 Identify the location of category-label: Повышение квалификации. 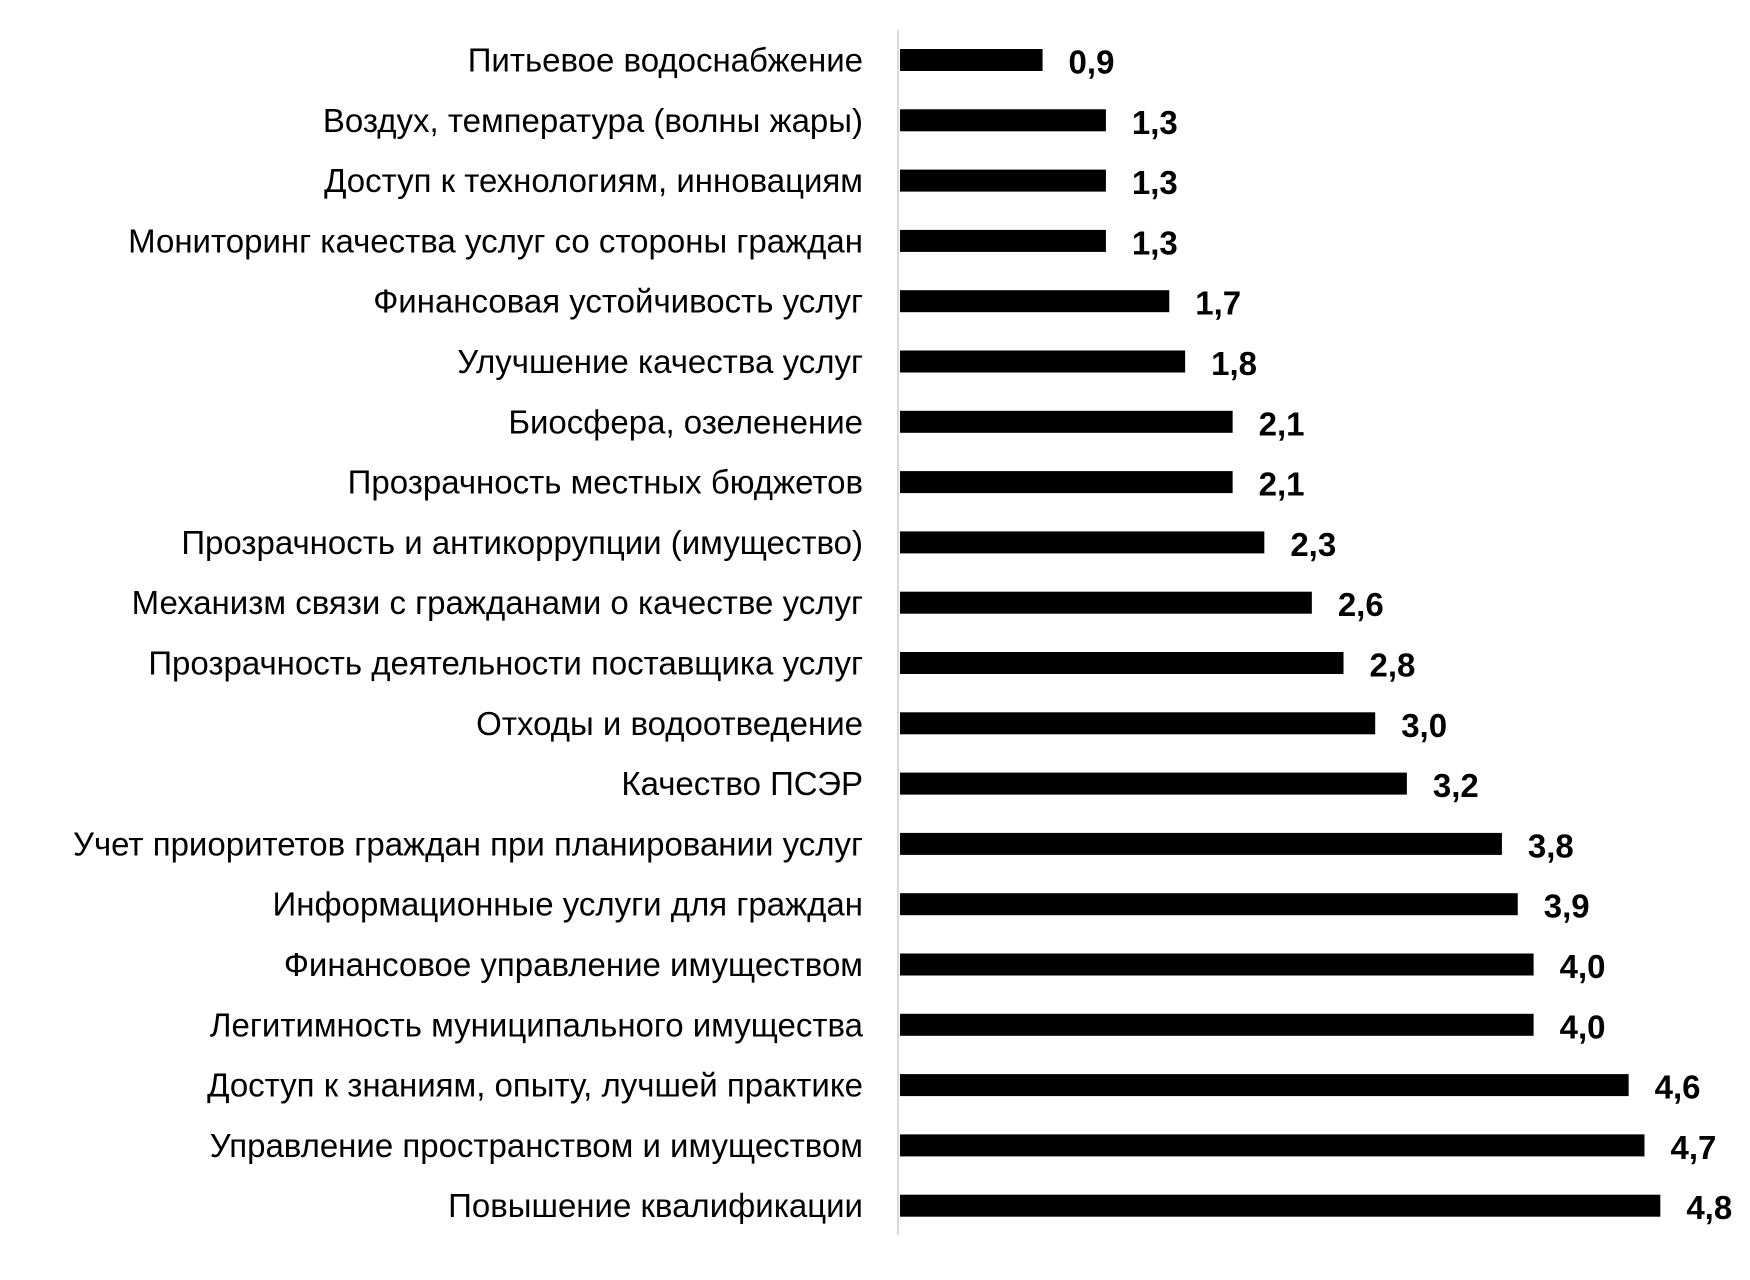
(655, 1205).